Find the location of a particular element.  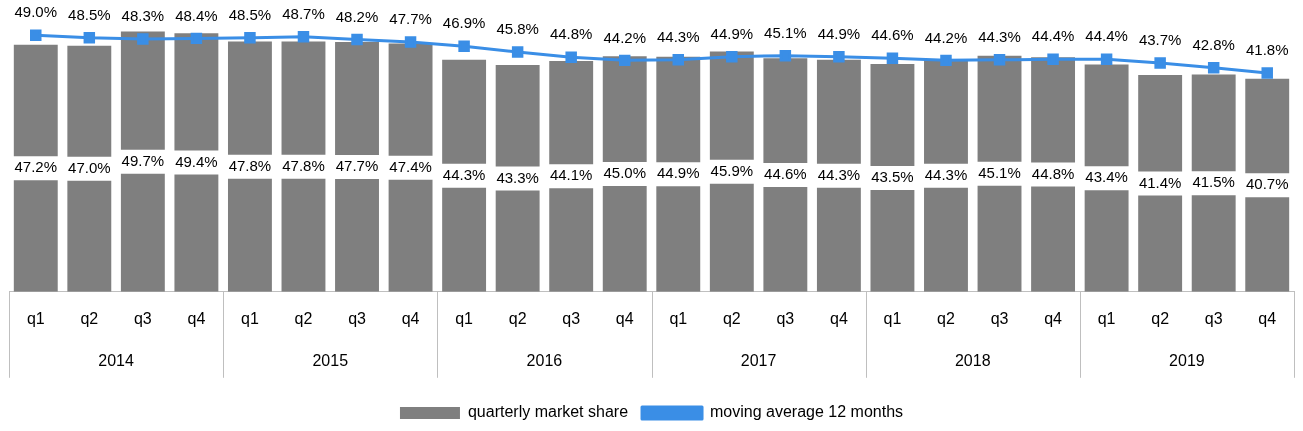

data-label: 41.4% is located at coordinates (1160, 182).